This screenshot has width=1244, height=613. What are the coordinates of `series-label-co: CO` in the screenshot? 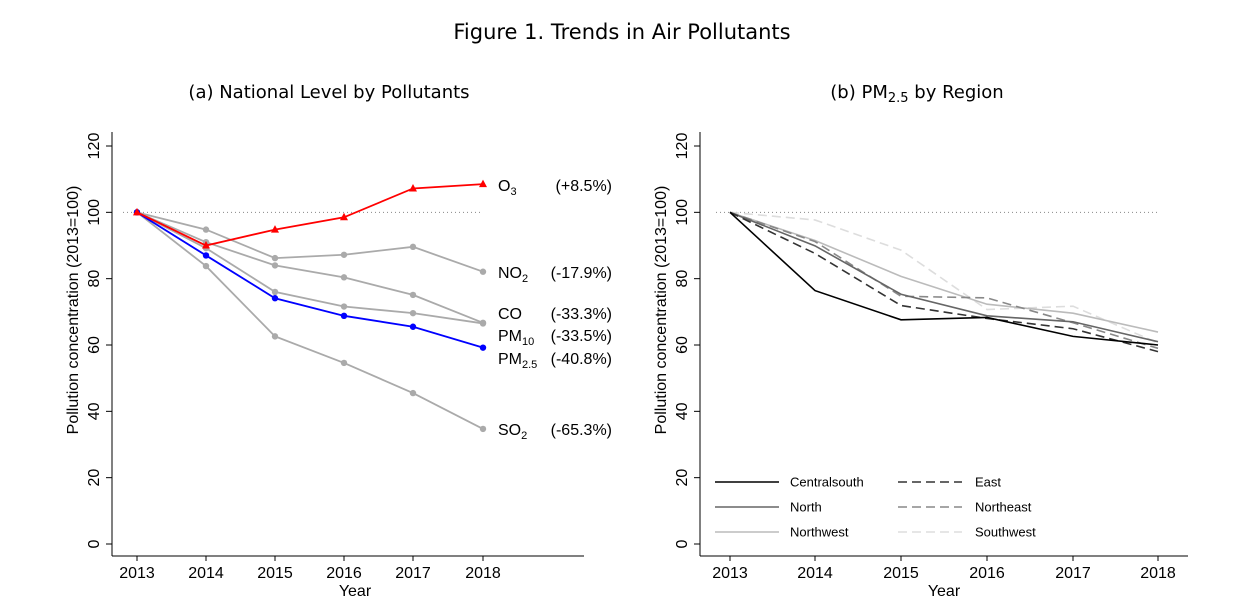 It's located at (510, 314).